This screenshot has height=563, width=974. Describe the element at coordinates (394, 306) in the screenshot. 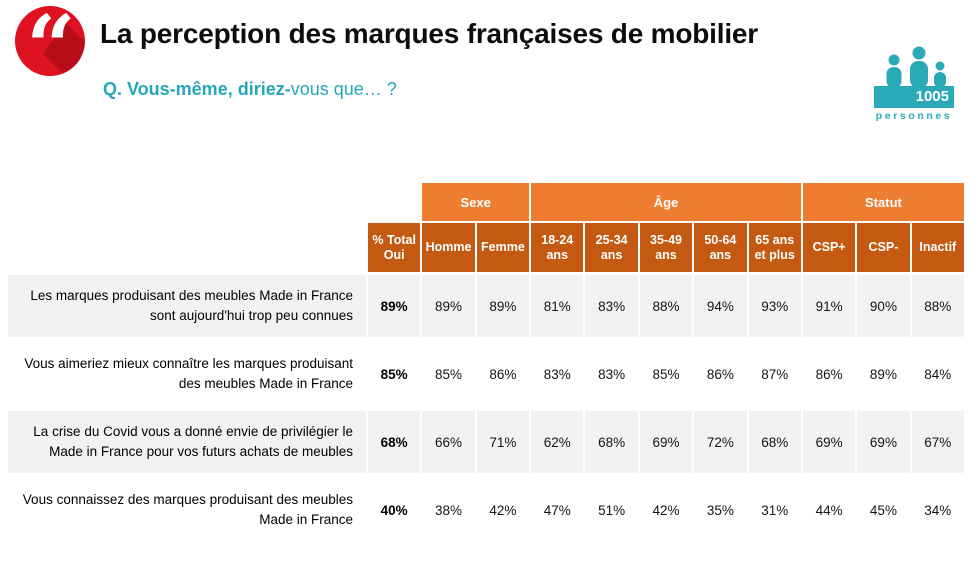

I see `total-cell: 89%` at that location.